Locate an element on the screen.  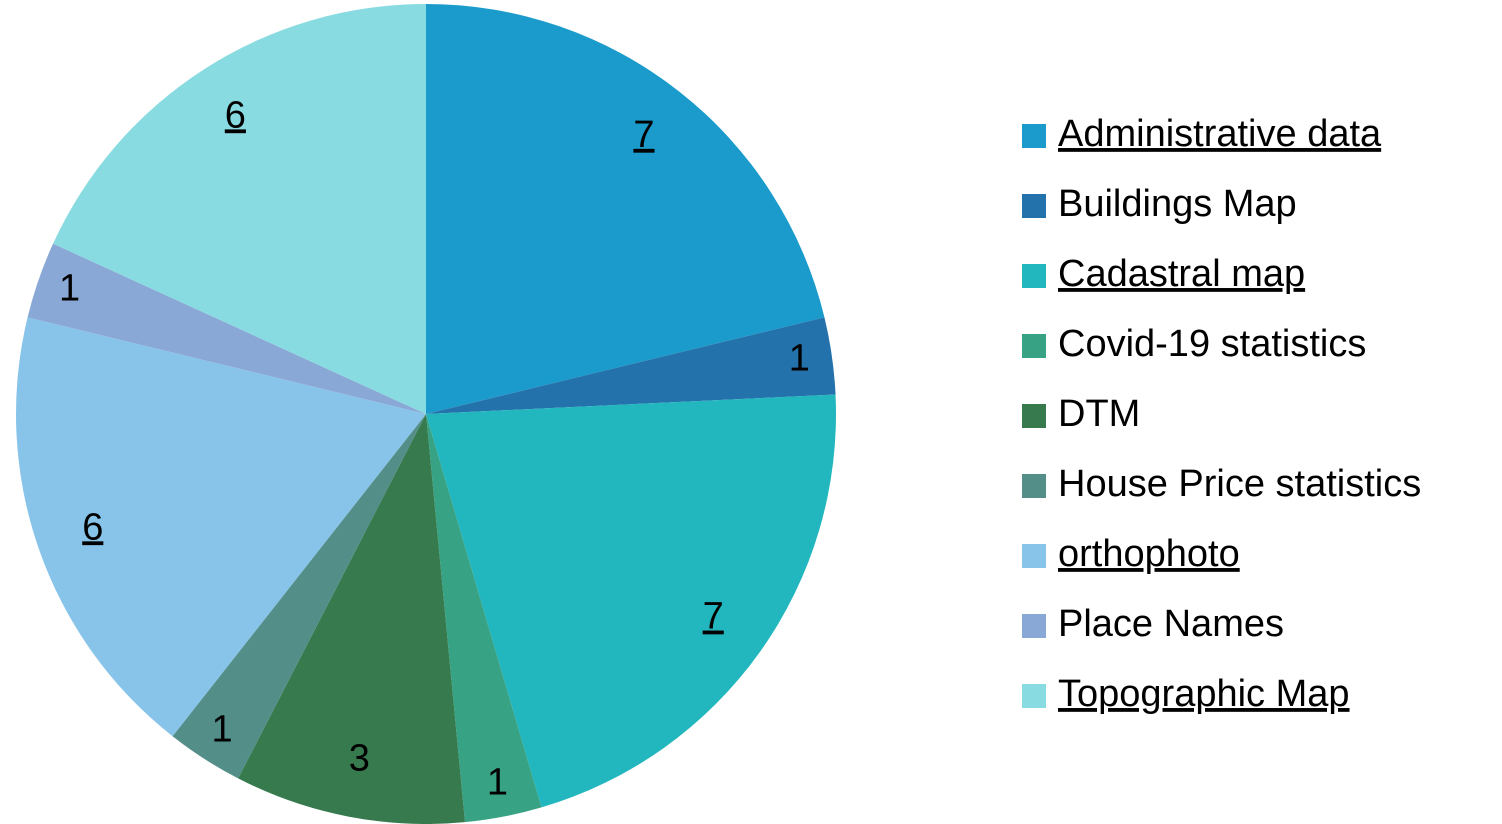
data-label: 3 is located at coordinates (359, 758).